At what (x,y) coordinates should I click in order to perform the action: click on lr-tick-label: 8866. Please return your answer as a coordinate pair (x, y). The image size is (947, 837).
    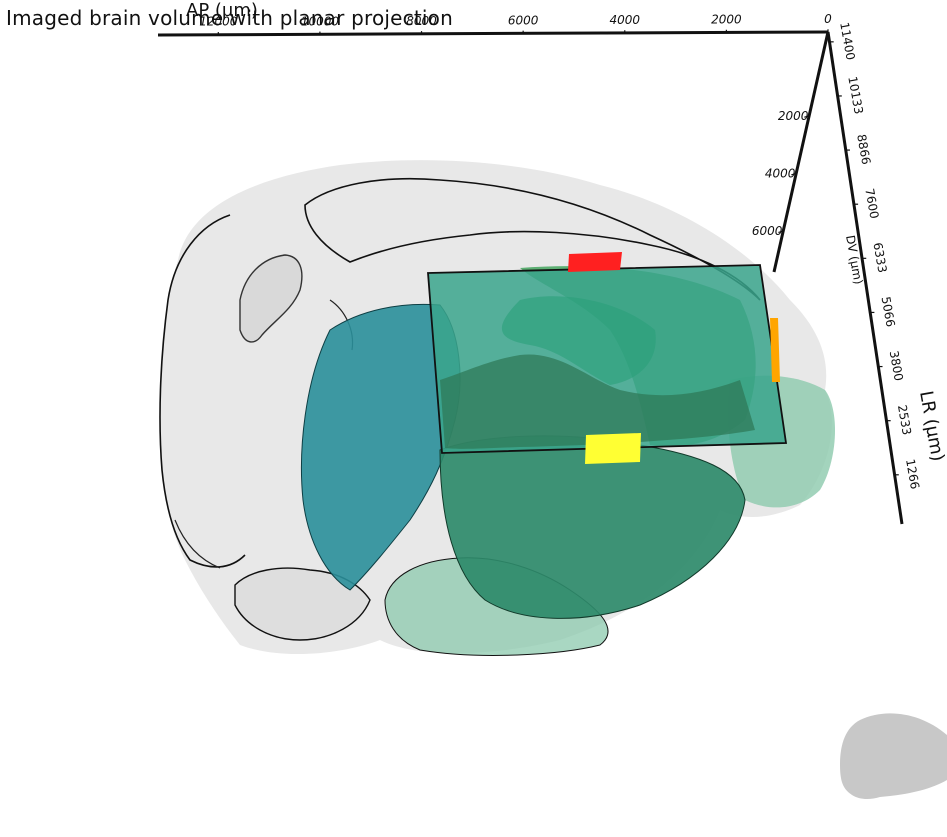
    Looking at the image, I should click on (863, 149).